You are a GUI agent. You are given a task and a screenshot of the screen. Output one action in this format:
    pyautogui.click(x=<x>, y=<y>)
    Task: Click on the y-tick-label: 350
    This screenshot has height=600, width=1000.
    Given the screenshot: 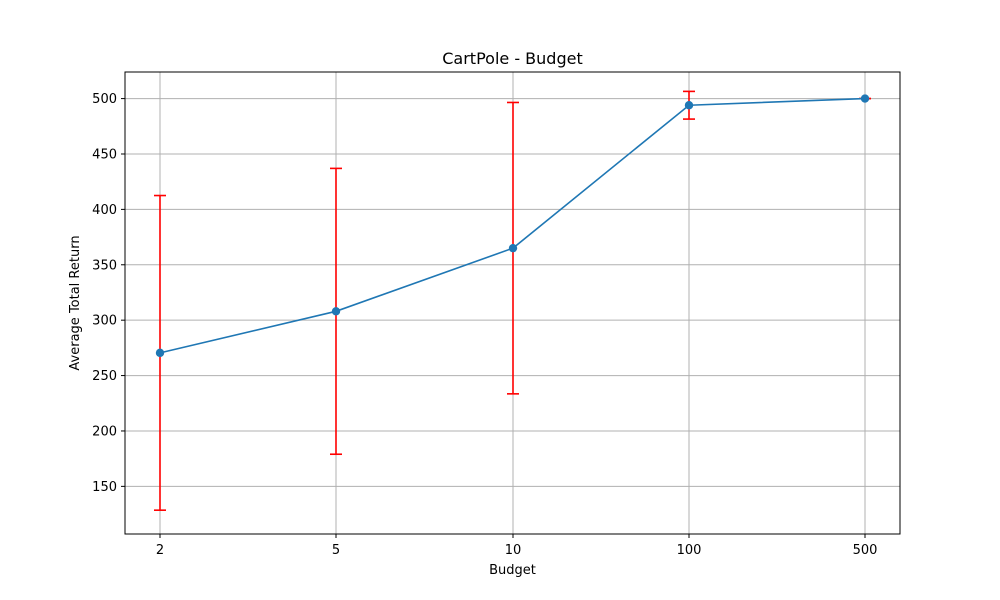 What is the action you would take?
    pyautogui.click(x=104, y=265)
    